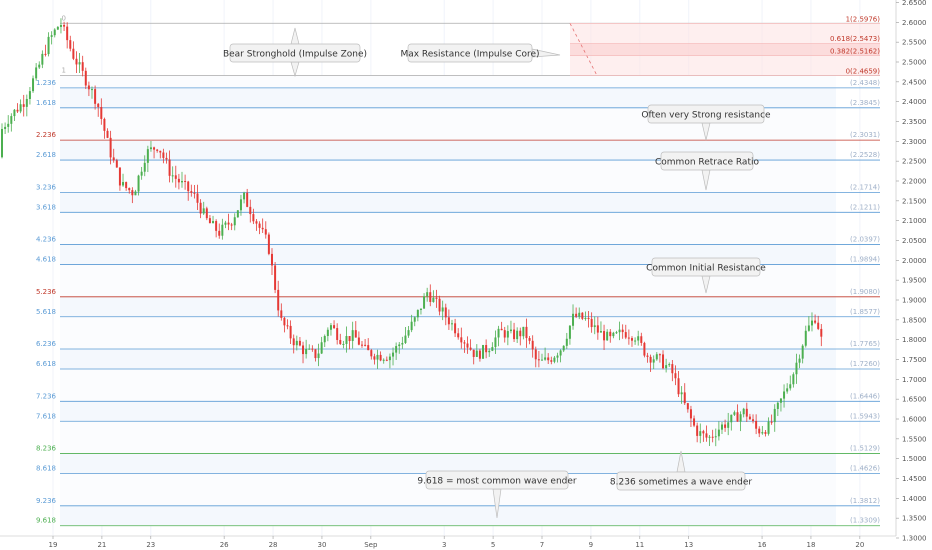 Image resolution: width=932 pixels, height=550 pixels. I want to click on annotation-callout: 9.618 = most common wave ender, so click(497, 494).